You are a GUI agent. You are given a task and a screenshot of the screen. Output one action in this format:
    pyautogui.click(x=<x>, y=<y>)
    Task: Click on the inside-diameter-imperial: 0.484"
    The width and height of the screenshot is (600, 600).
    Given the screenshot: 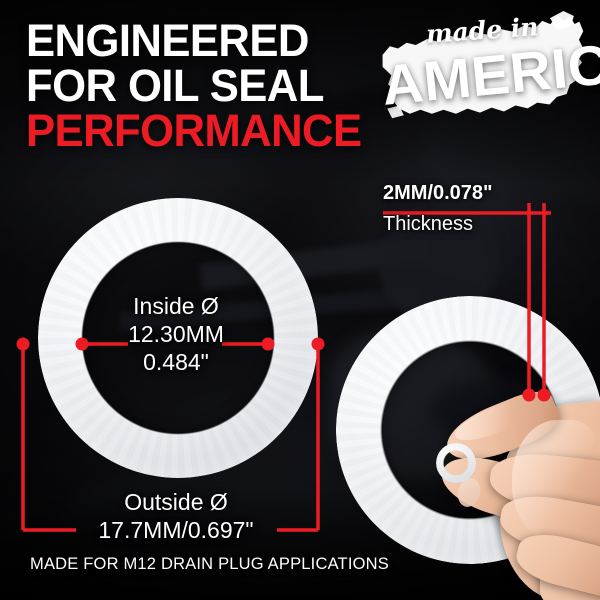 What is the action you would take?
    pyautogui.click(x=176, y=362)
    